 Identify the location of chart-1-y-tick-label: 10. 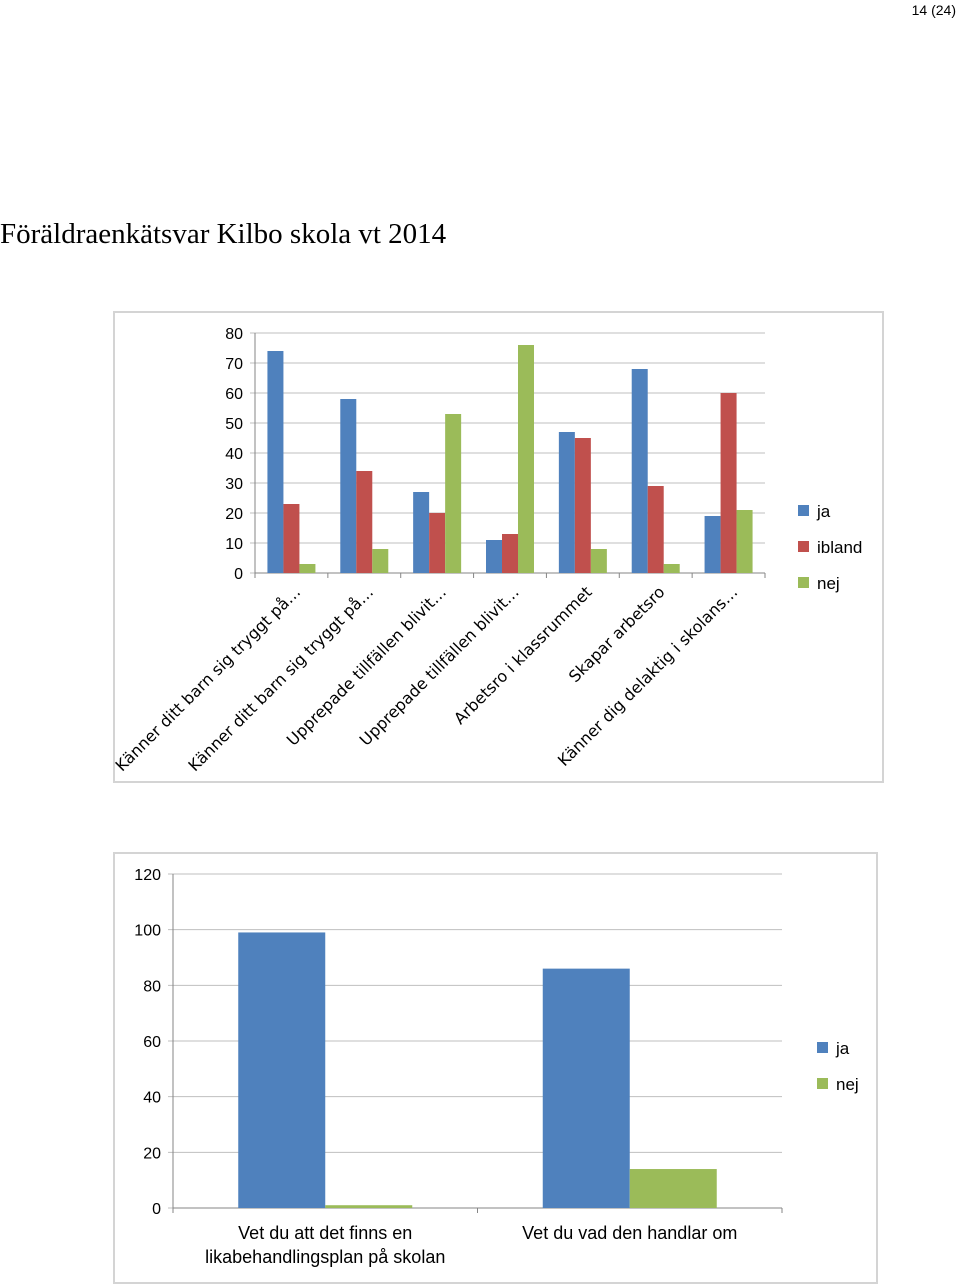
(234, 544).